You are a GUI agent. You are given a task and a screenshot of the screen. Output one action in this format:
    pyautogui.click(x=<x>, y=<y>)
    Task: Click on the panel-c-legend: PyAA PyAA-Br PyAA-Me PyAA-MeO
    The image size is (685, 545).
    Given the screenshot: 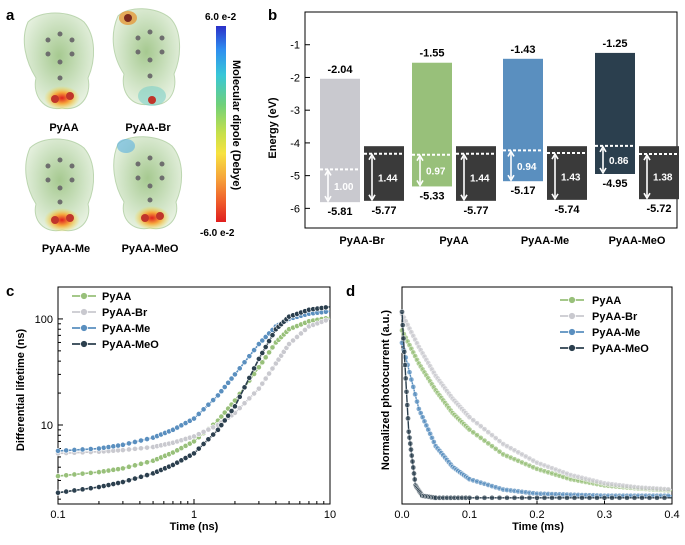 What is the action you would take?
    pyautogui.click(x=115, y=321)
    